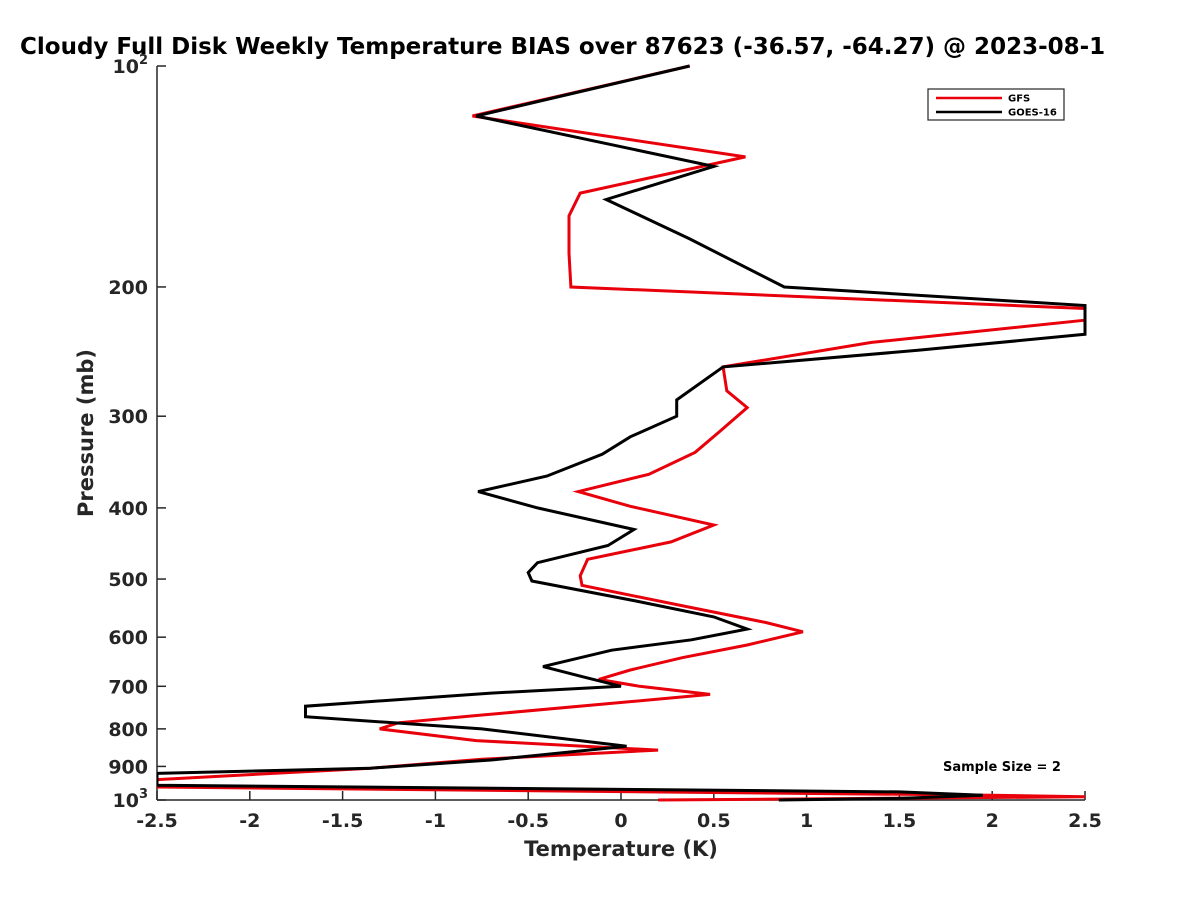 This screenshot has width=1200, height=900. Describe the element at coordinates (620, 821) in the screenshot. I see `x-tick-label: 0` at that location.